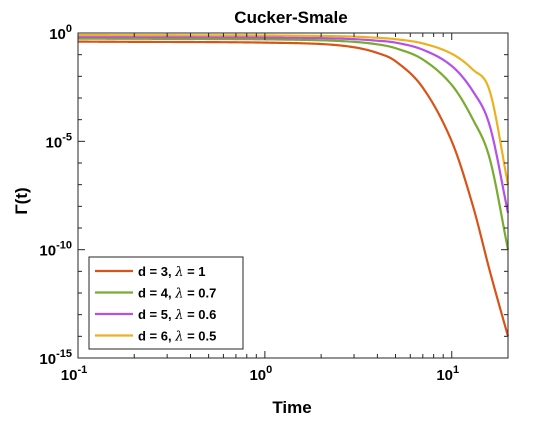 This screenshot has height=425, width=560. What do you see at coordinates (447, 374) in the screenshot?
I see `x-tick-label: 10¹` at bounding box center [447, 374].